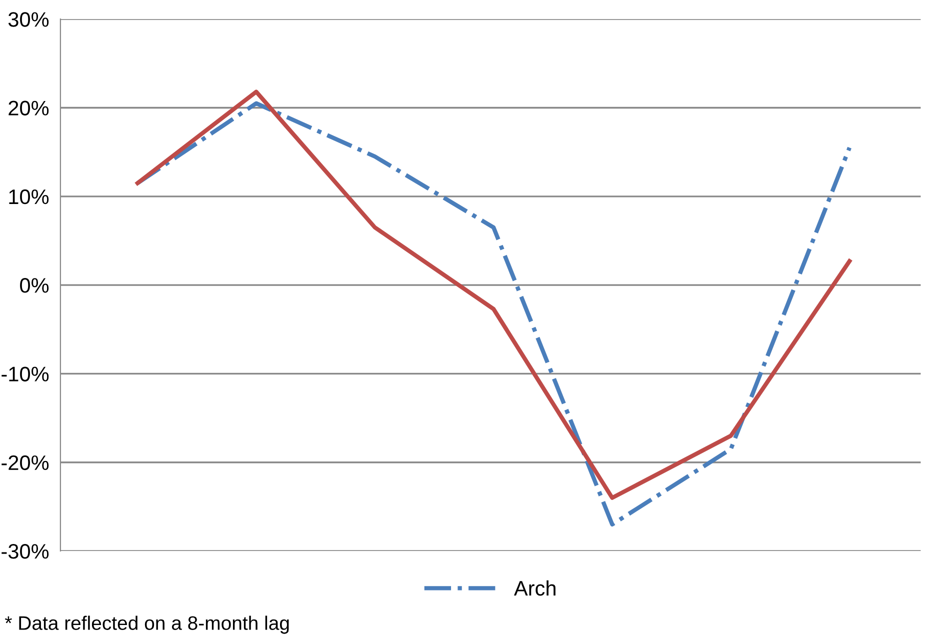  Describe the element at coordinates (25, 551) in the screenshot. I see `y-tick-label: -30%` at that location.